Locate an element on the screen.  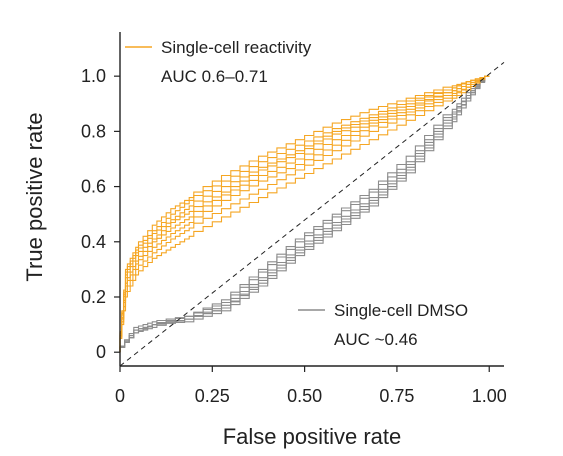
y-tick-label: 0.6 is located at coordinates (93, 187).